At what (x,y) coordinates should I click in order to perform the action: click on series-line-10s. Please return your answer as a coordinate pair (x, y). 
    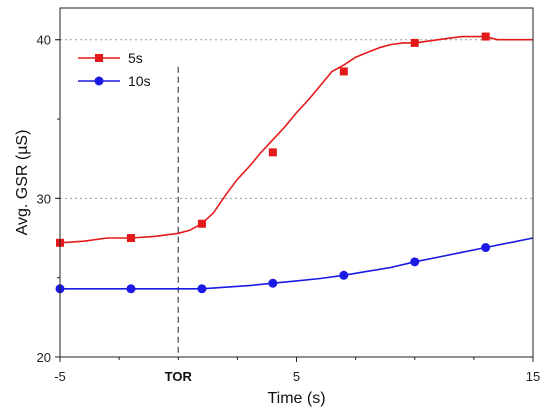
    Looking at the image, I should click on (297, 263).